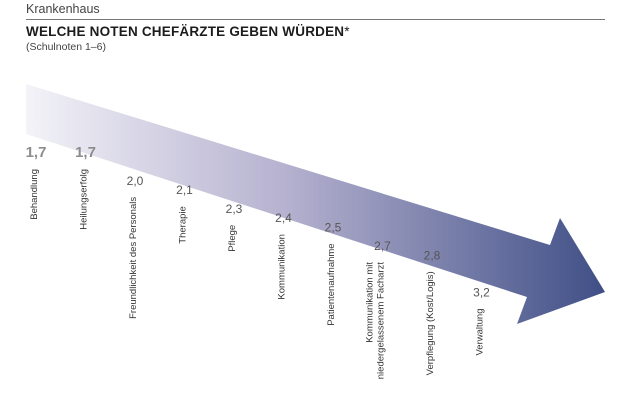 Image resolution: width=630 pixels, height=412 pixels. I want to click on category-label-line: Verwaltung, so click(480, 332).